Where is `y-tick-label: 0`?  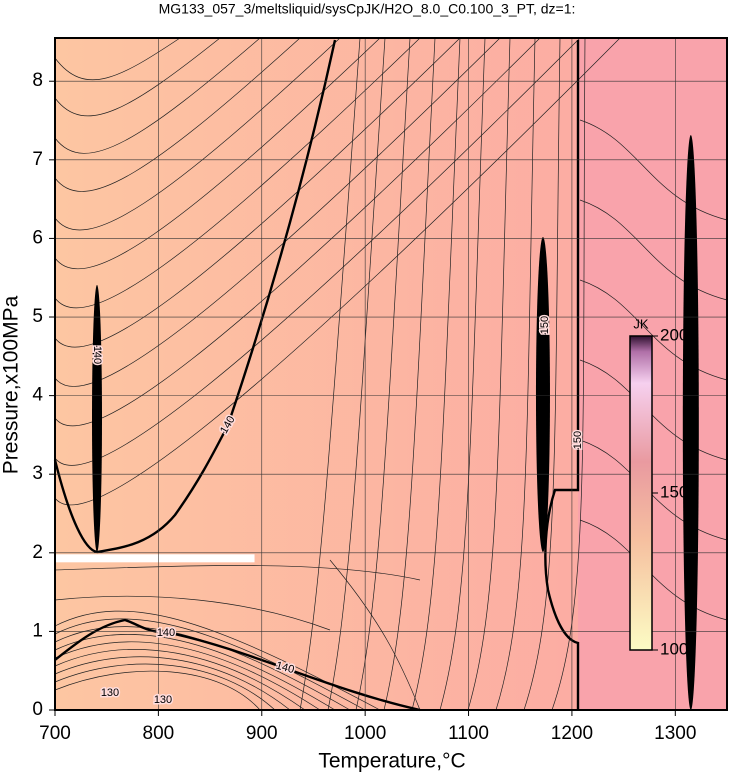 y-tick-label: 0 is located at coordinates (37, 709).